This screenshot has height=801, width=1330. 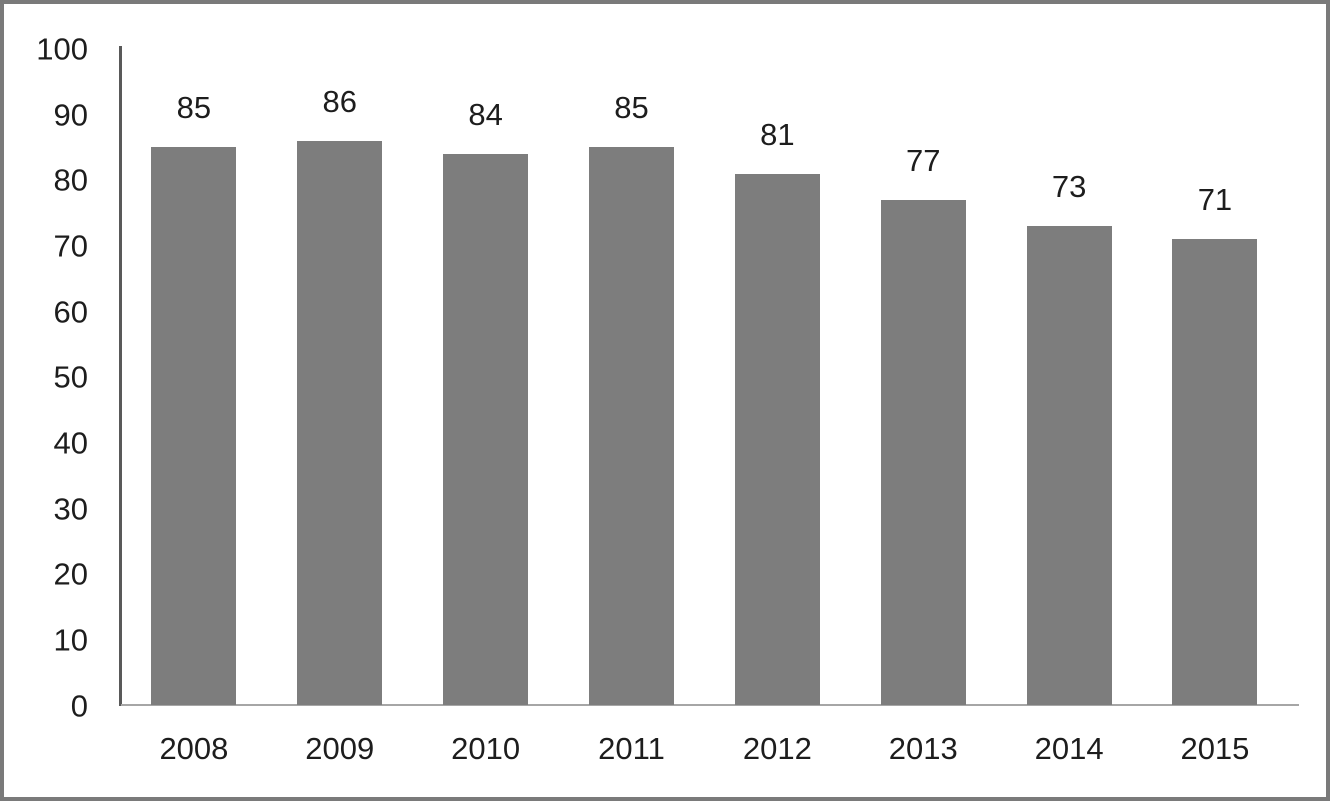 What do you see at coordinates (79, 705) in the screenshot?
I see `y-tick-label: 0` at bounding box center [79, 705].